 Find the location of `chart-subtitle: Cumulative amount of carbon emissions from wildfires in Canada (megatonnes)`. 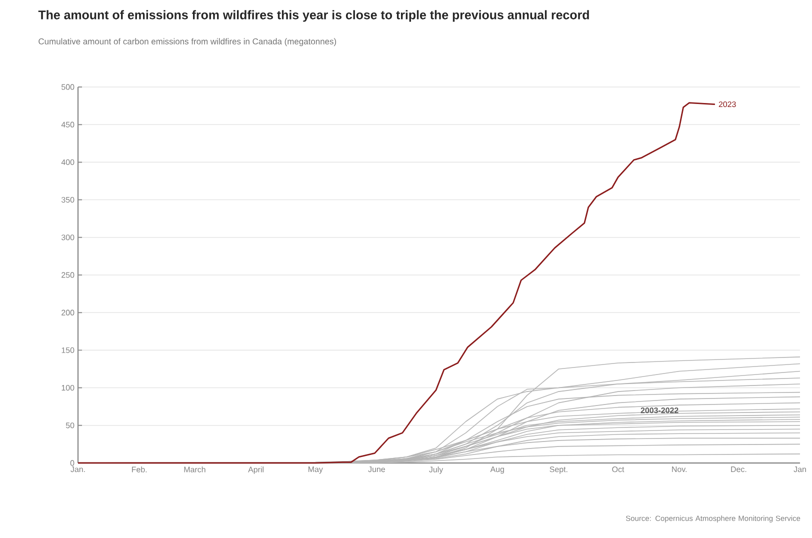

chart-subtitle: Cumulative amount of carbon emissions from wildfires in Canada (megatonnes) is located at coordinates (187, 42).